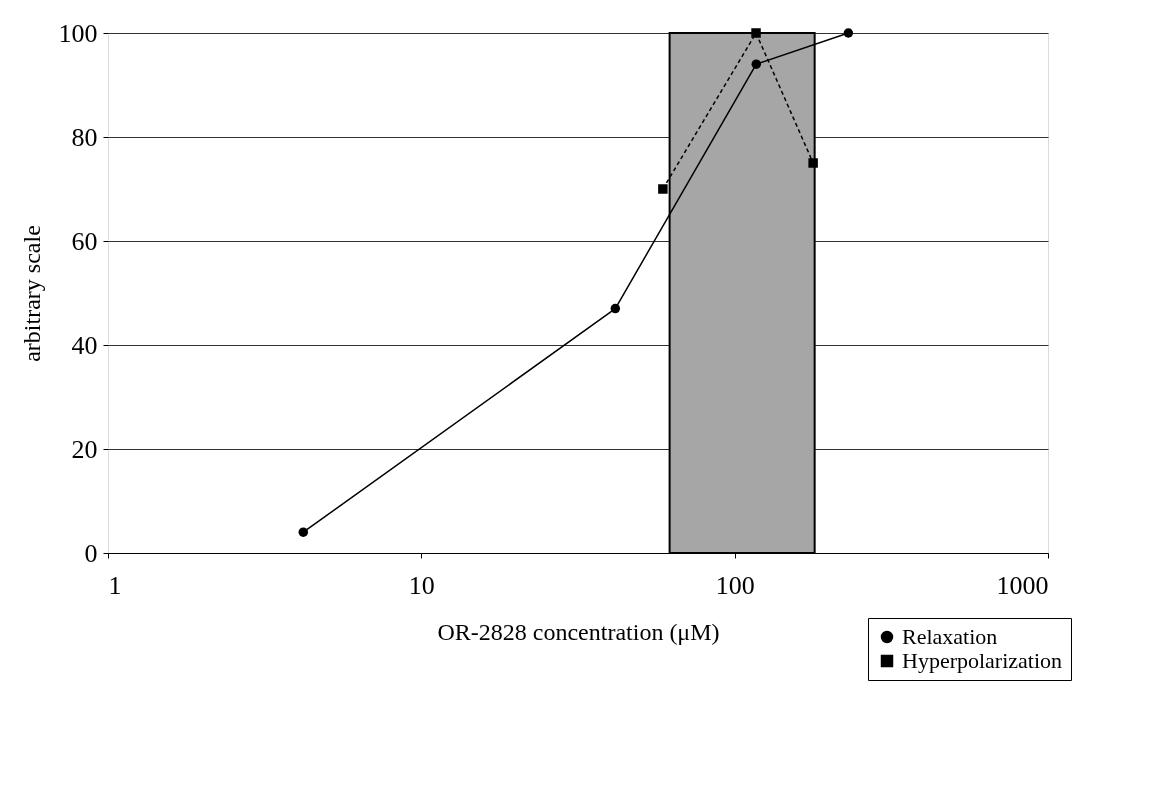 The image size is (1150, 794). I want to click on x-tick-label: 1, so click(115, 585).